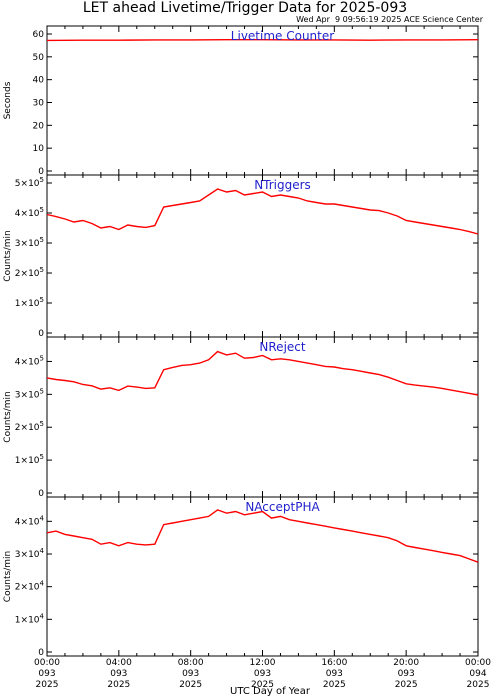 Image resolution: width=491 pixels, height=700 pixels. Describe the element at coordinates (30, 520) in the screenshot. I see `y-tick-label: 4×10⁴` at that location.